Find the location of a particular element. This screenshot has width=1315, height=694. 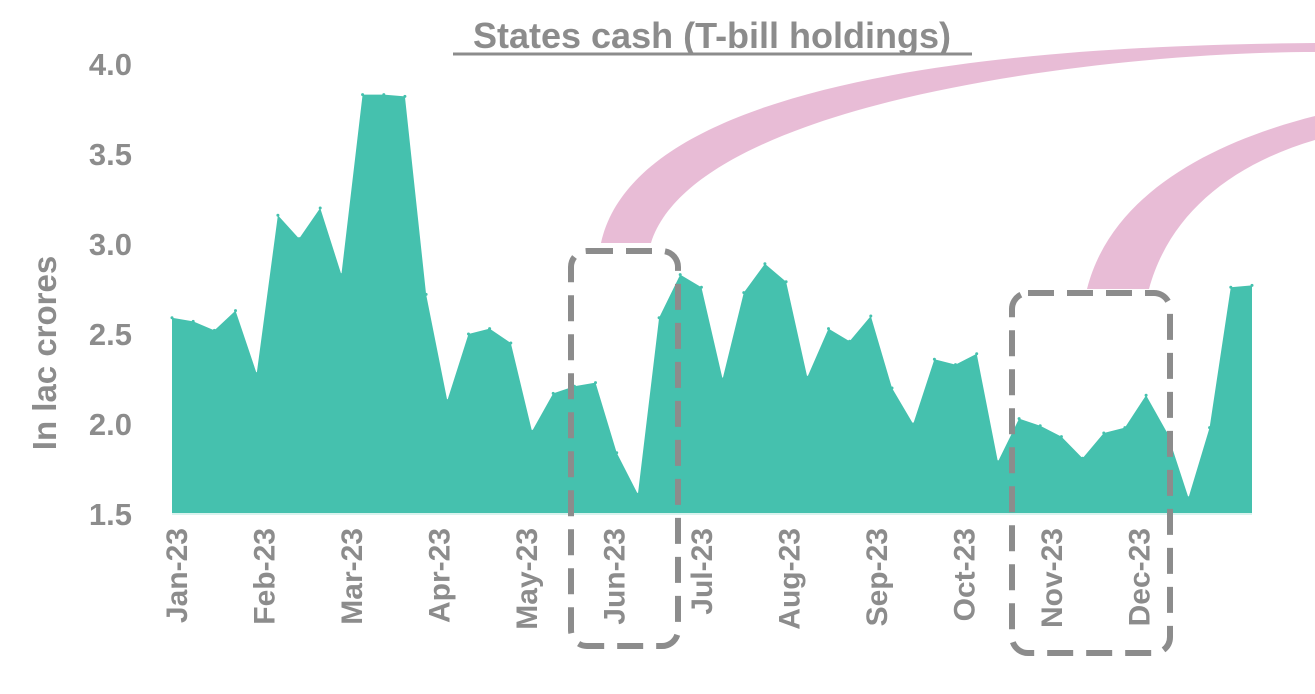

x-tick-label: Jun-23 is located at coordinates (615, 576).